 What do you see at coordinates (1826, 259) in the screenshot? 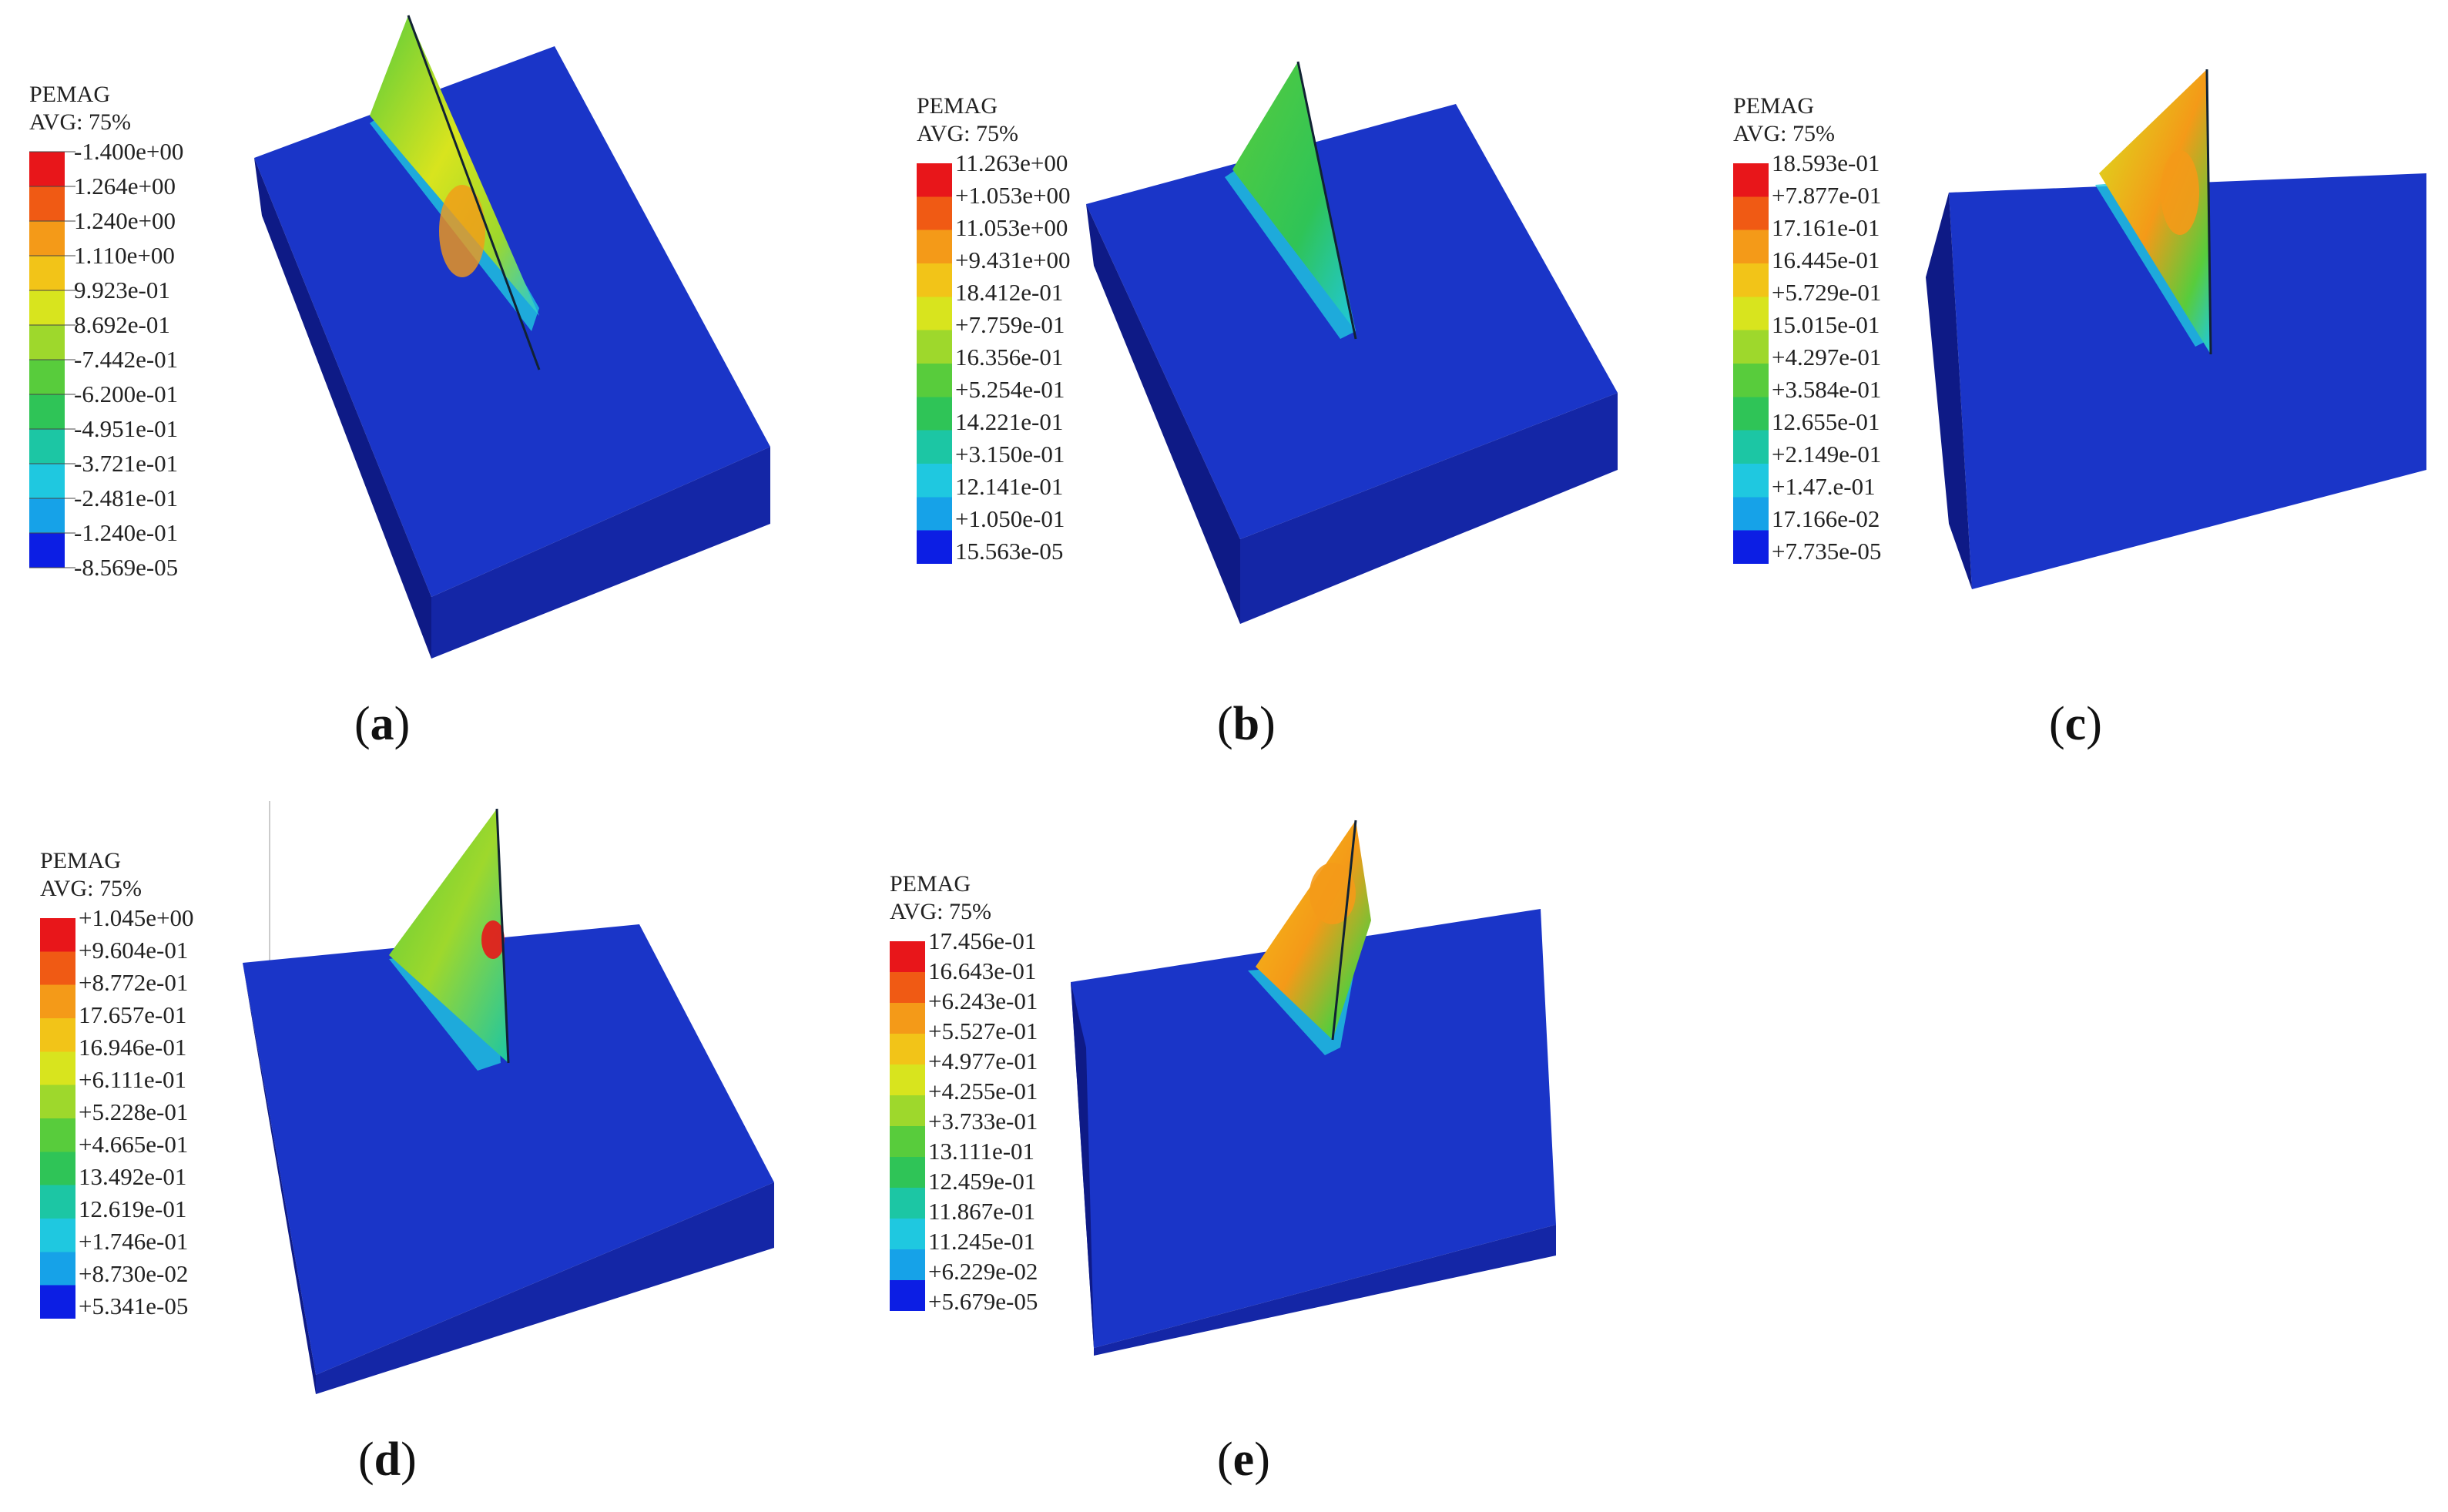
I see `scale-label: 16.445e-01` at bounding box center [1826, 259].